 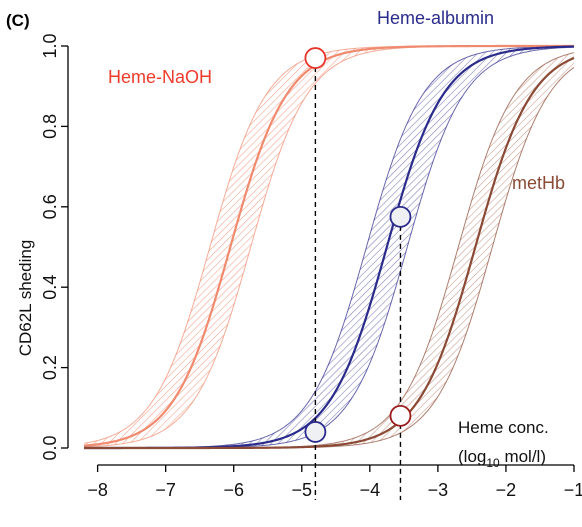 I want to click on x-tick-label: −1, so click(x=573, y=490).